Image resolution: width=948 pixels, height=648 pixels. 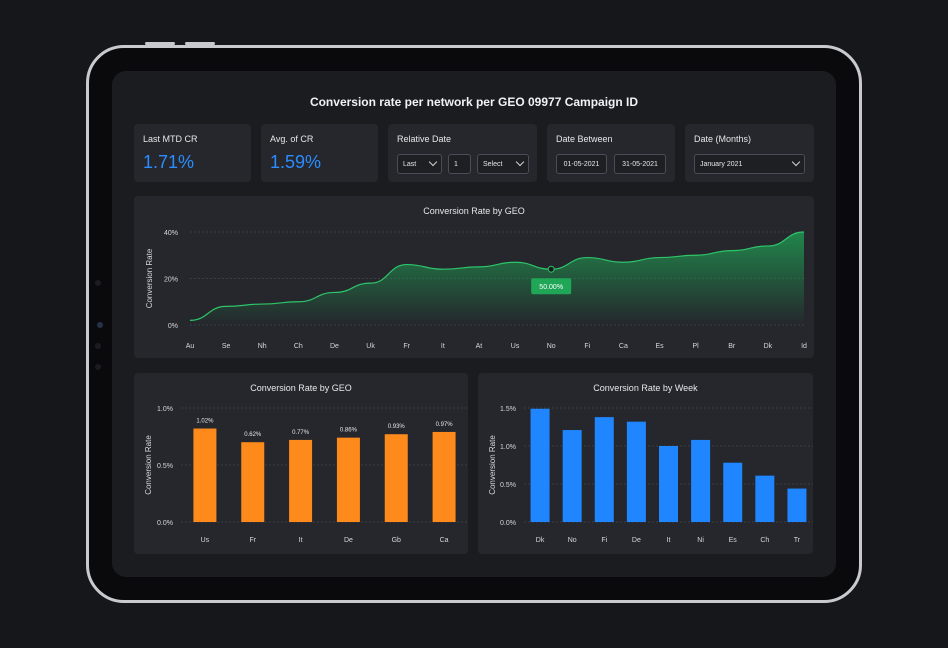 What do you see at coordinates (584, 139) in the screenshot?
I see `filter-label: Date Between` at bounding box center [584, 139].